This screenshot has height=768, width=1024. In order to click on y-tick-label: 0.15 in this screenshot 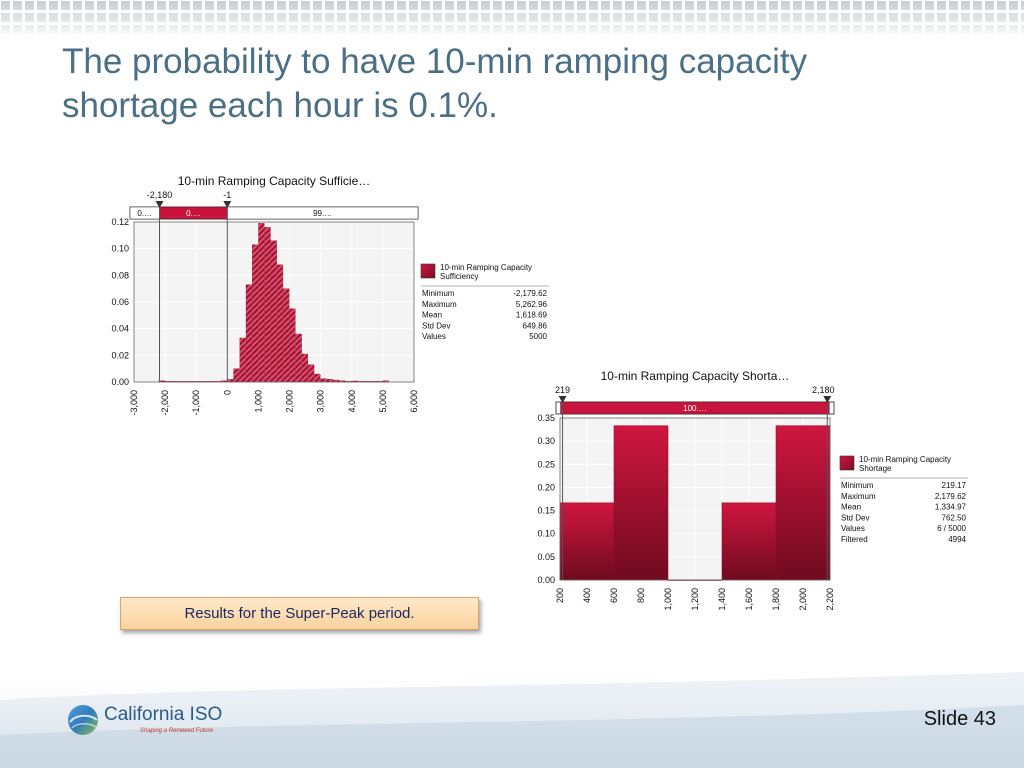, I will do `click(546, 511)`.